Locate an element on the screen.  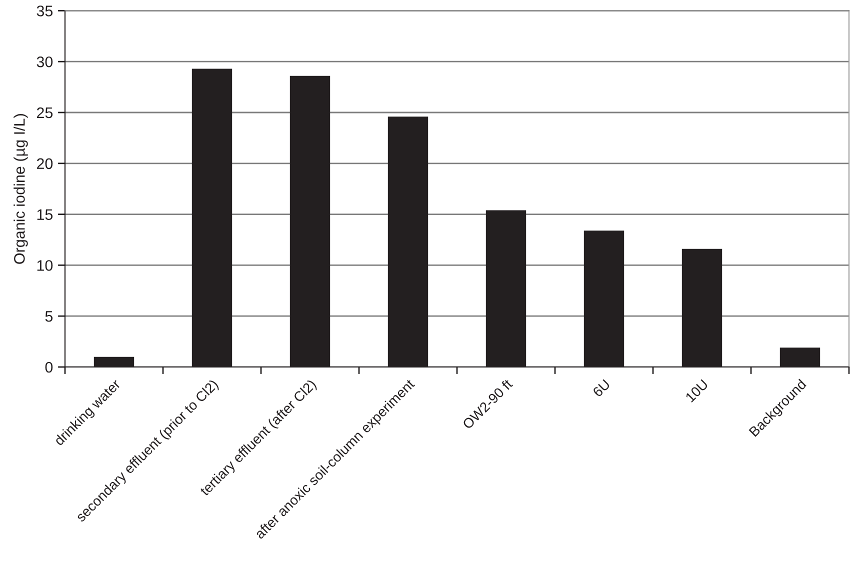
y-tick-label: 35 is located at coordinates (44, 11).